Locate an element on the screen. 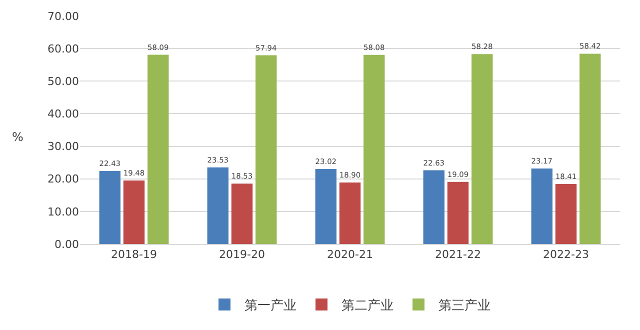  y-axis-title: % is located at coordinates (18, 137).